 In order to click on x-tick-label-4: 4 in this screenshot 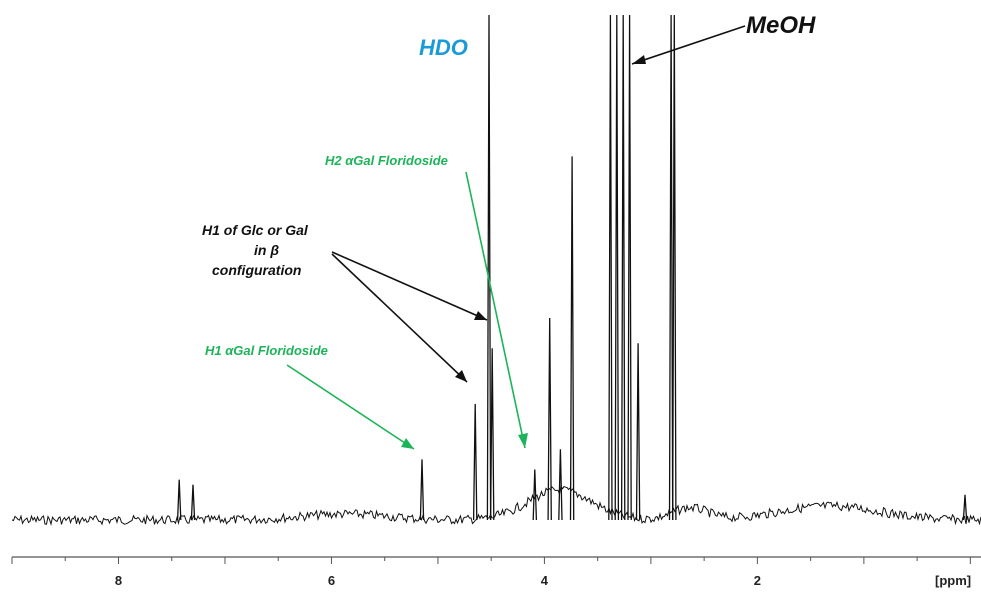, I will do `click(545, 580)`.